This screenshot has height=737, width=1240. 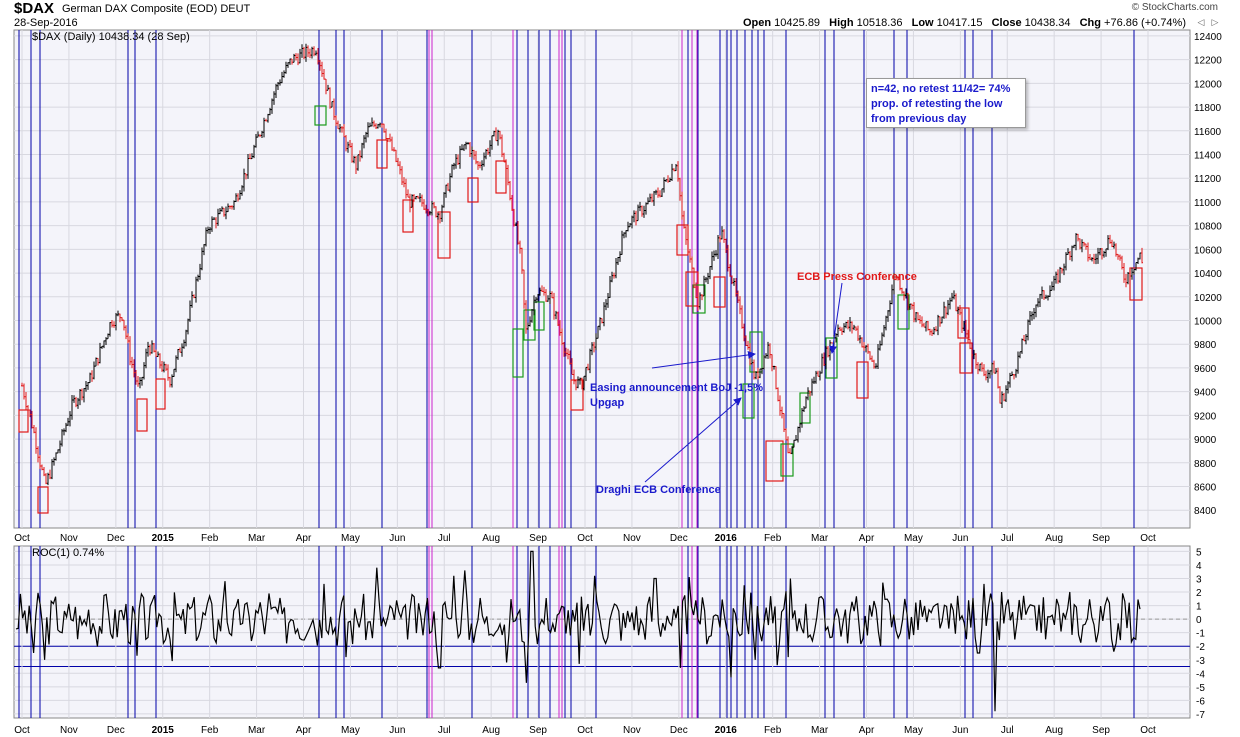 What do you see at coordinates (1199, 552) in the screenshot?
I see `roc-tick-label: 5` at bounding box center [1199, 552].